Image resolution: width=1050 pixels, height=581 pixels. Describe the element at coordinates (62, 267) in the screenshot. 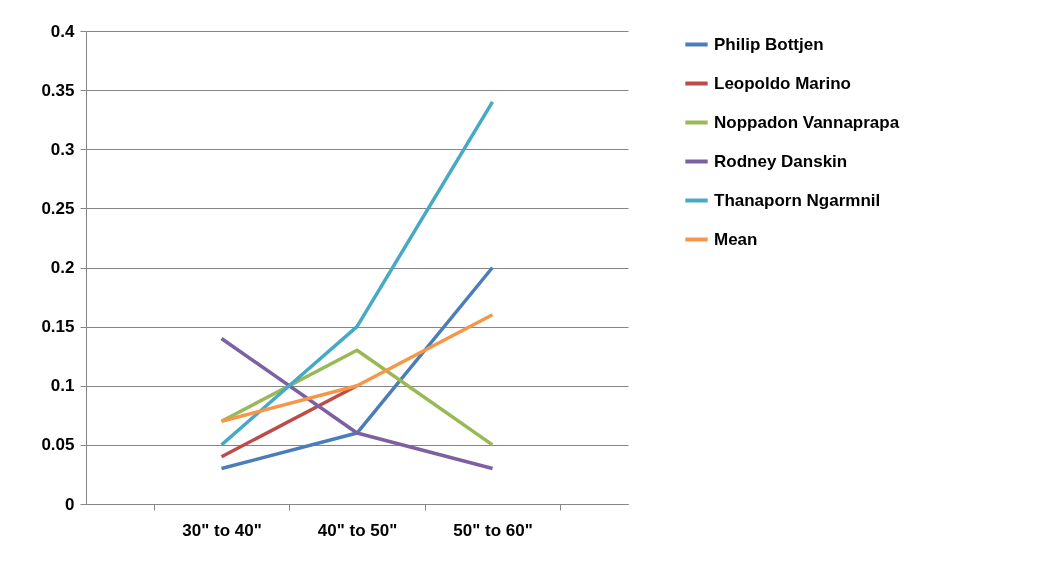

I see `y-tick-label: 0.2` at that location.